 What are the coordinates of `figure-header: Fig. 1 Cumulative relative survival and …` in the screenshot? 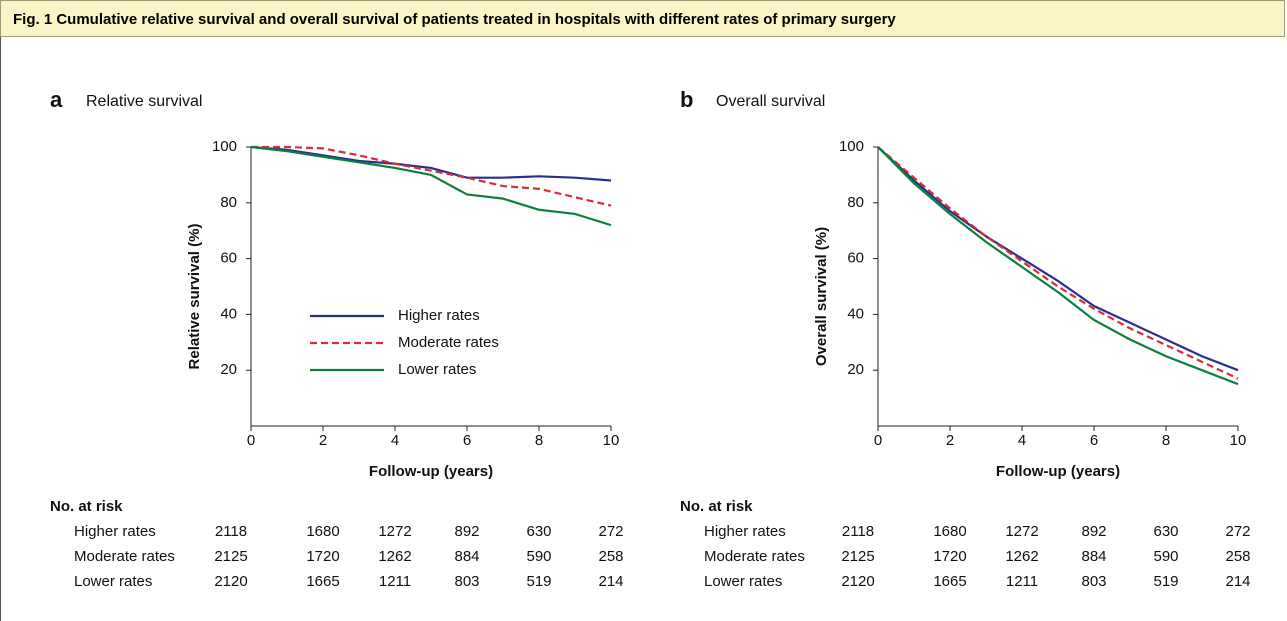 It's located at (642, 18).